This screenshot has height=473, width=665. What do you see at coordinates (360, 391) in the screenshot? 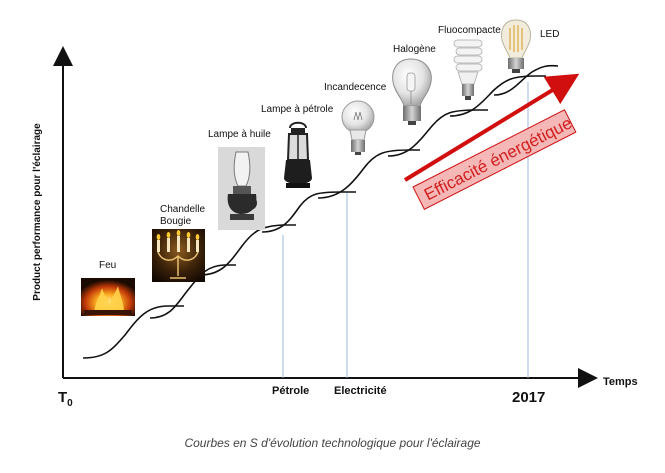
I see `milestone-electricite: Electricité` at bounding box center [360, 391].